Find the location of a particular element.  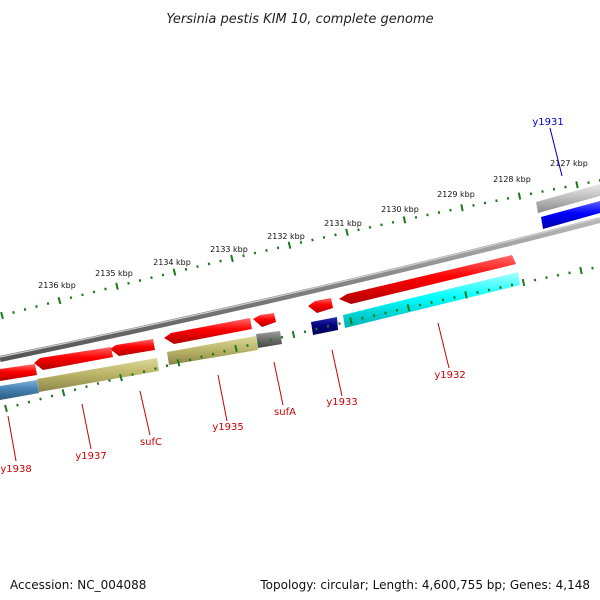

feature-y1932 is located at coordinates (427, 279).